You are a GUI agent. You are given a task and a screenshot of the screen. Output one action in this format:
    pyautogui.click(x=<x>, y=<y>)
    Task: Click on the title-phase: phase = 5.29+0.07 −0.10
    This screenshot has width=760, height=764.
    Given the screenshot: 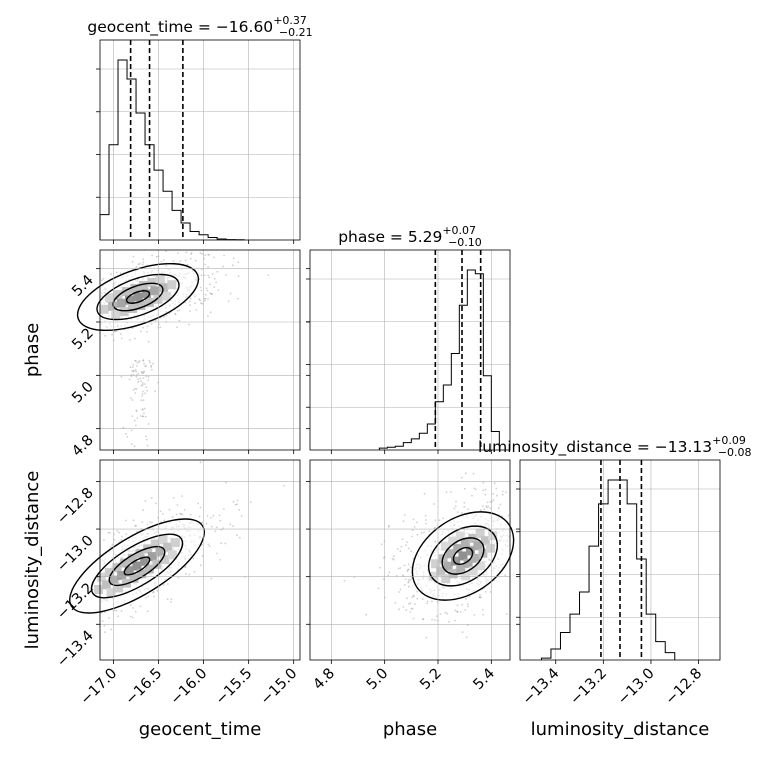 What is the action you would take?
    pyautogui.click(x=410, y=236)
    